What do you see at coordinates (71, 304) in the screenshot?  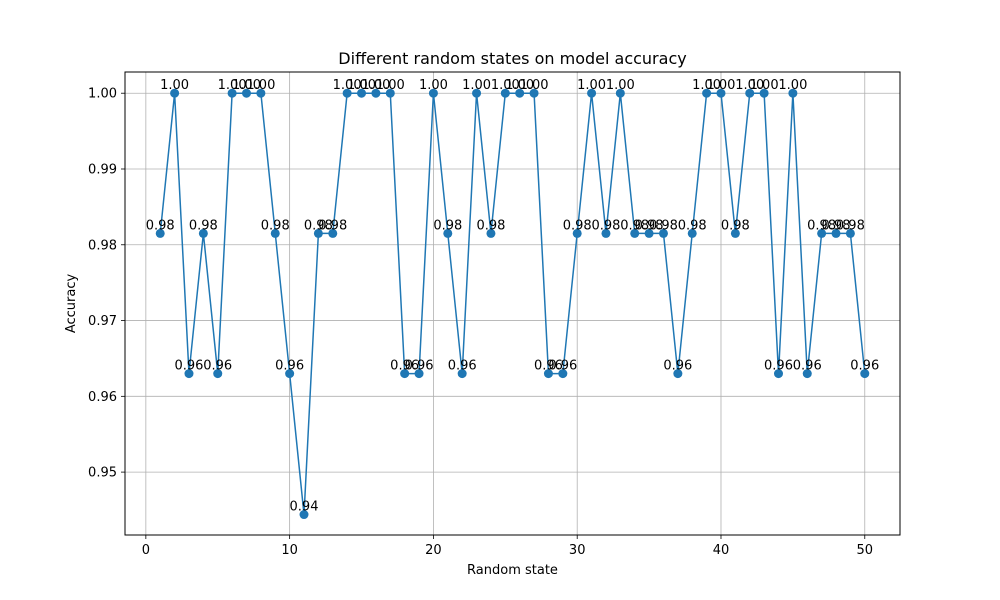 I see `y-axis-label: Accuracy` at bounding box center [71, 304].